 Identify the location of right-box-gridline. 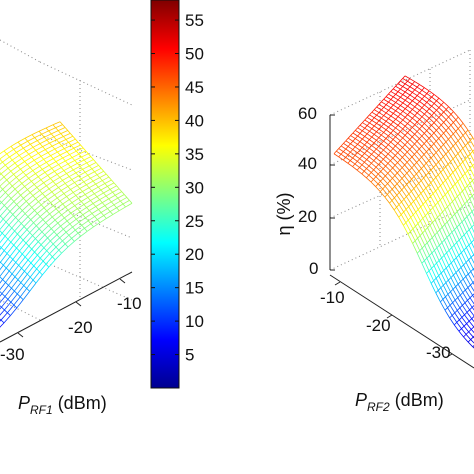
(400, 237).